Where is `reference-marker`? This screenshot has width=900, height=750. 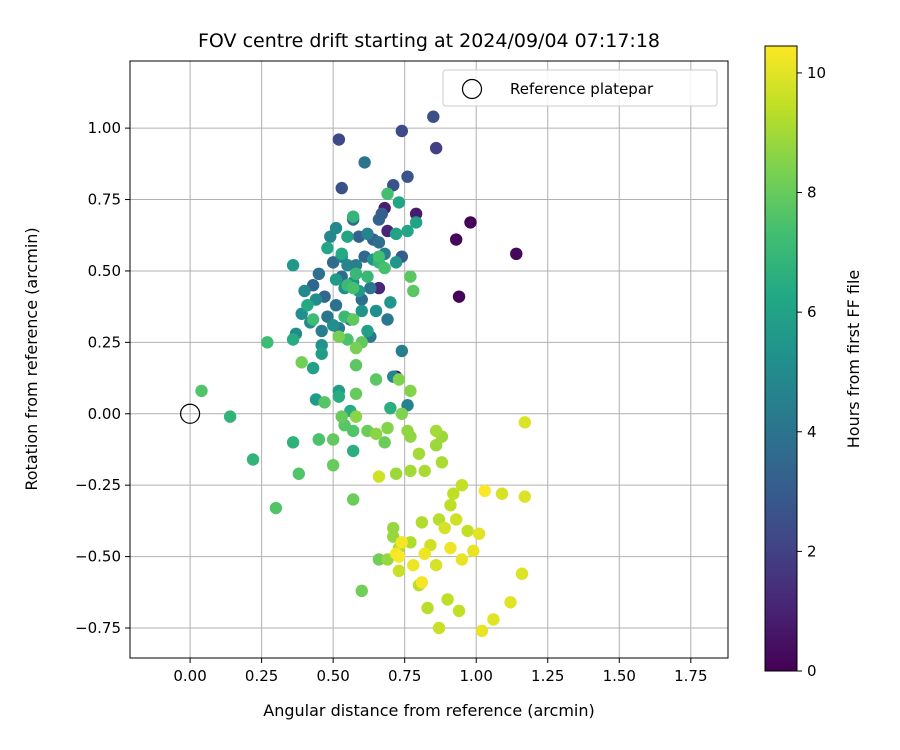
reference-marker is located at coordinates (190, 413).